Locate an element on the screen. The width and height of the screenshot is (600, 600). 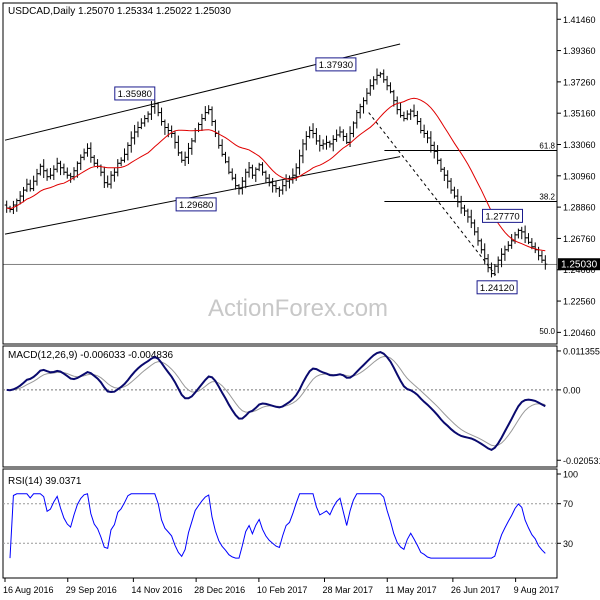
fib-level-label: 38.2 is located at coordinates (547, 196).